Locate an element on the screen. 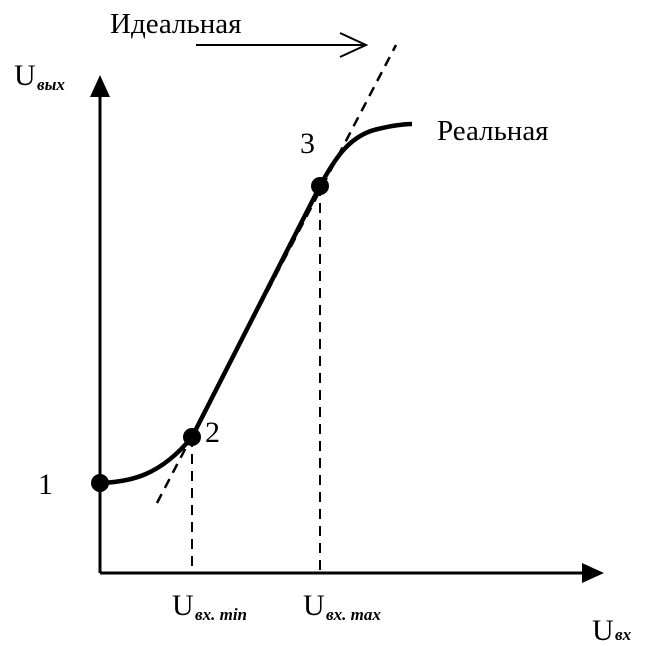  point-label: 1 is located at coordinates (45, 484).